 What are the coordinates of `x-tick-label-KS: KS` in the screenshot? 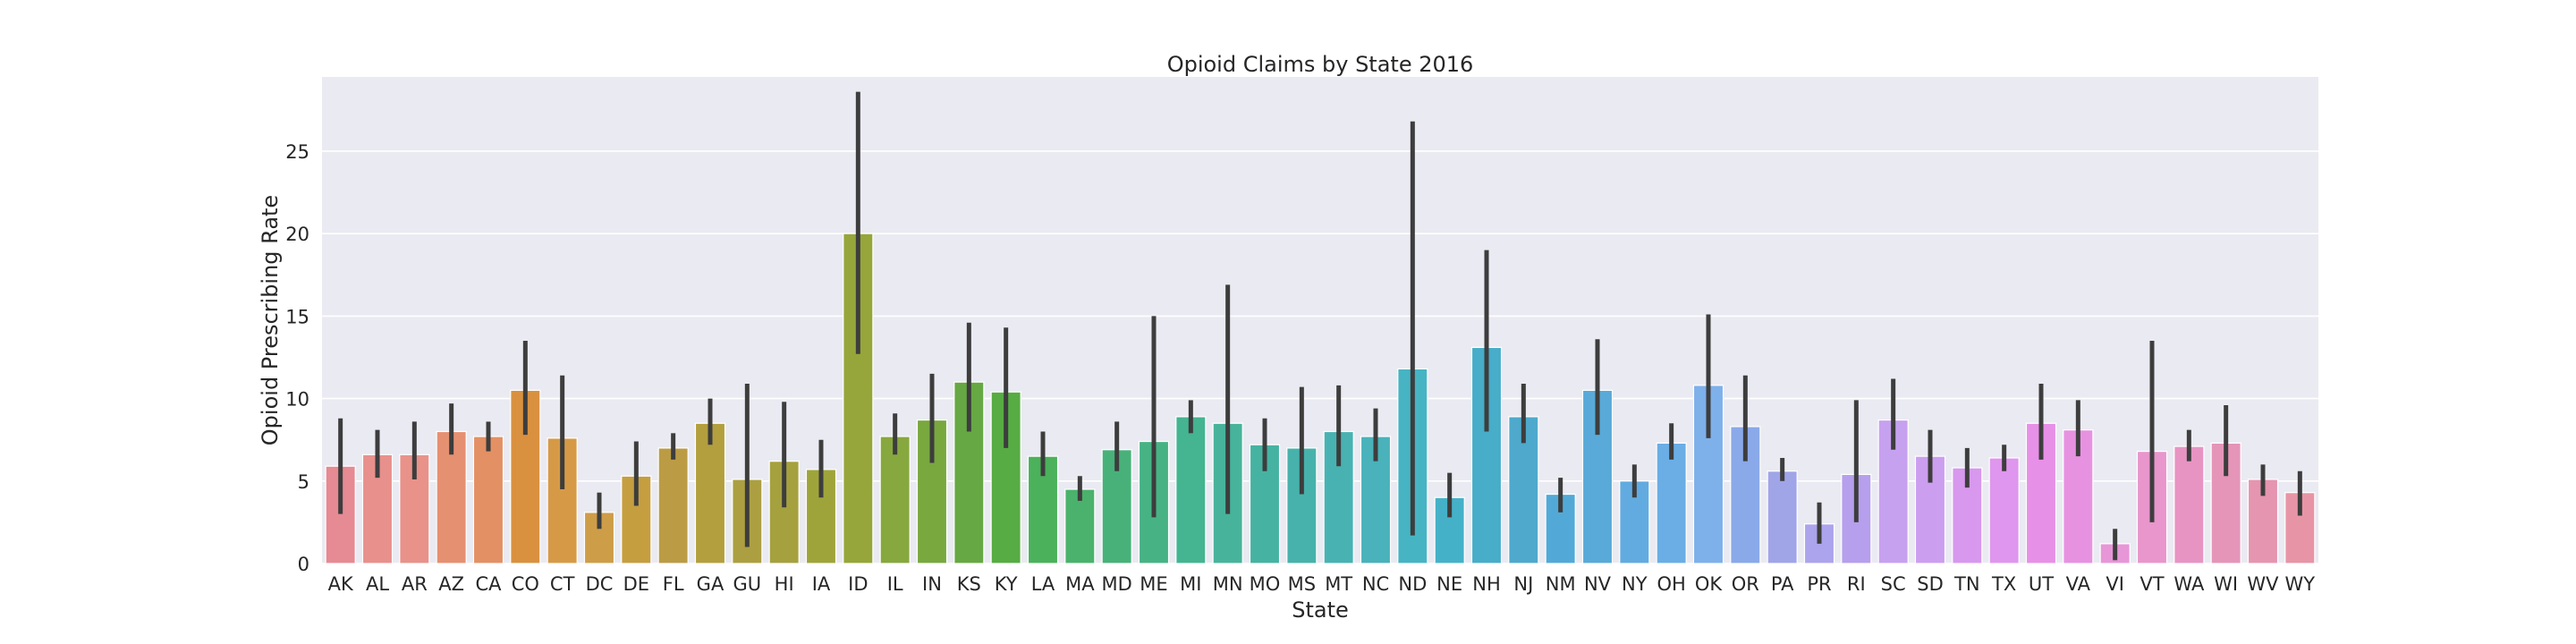 It's located at (969, 584).